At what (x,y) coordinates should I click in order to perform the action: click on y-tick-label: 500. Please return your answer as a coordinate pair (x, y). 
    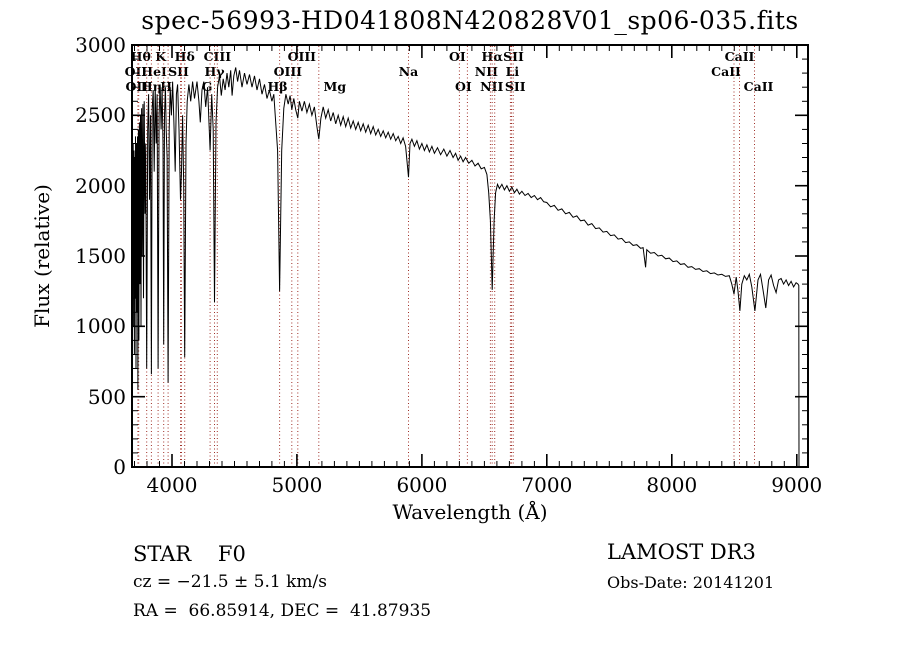
    Looking at the image, I should click on (106, 396).